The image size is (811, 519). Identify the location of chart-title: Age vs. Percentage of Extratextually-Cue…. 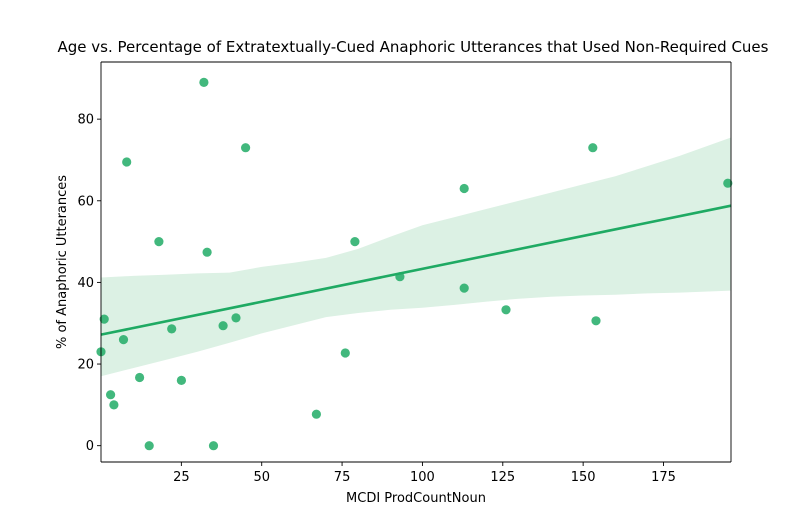
(413, 47).